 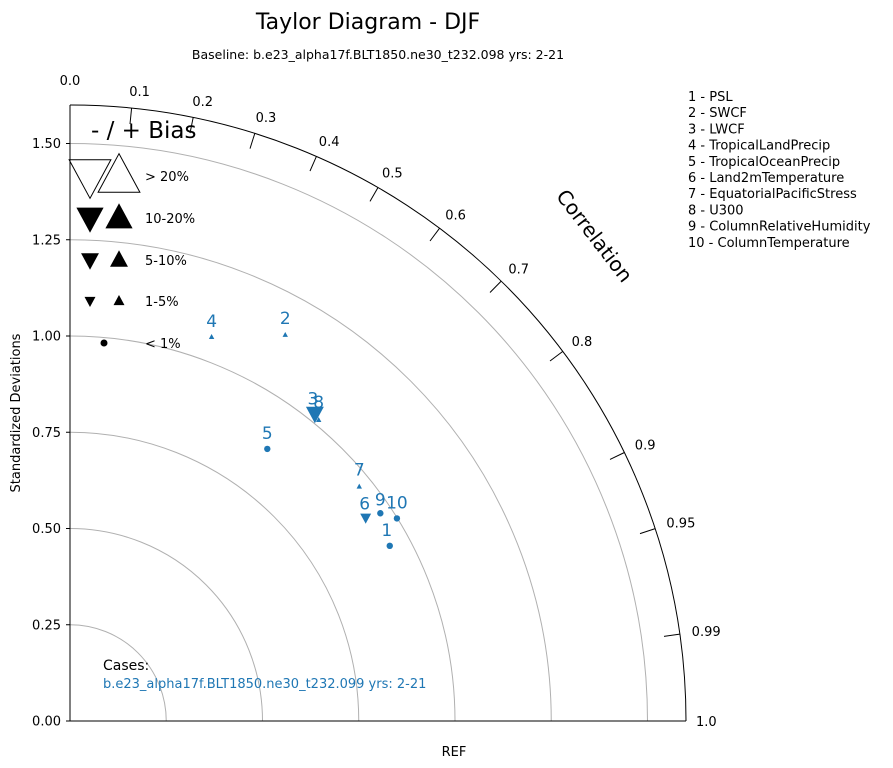 I want to click on bias-legend-label: 1-5%, so click(x=162, y=302).